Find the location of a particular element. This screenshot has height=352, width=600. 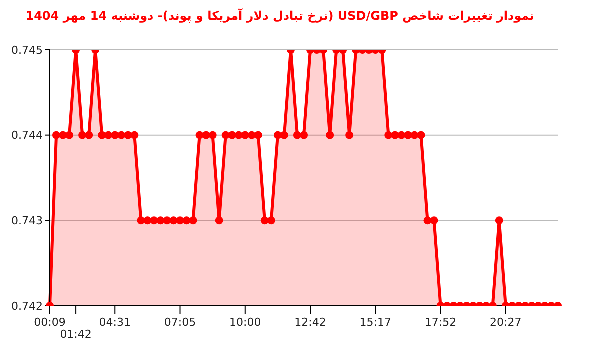

x-tick-label: 20:27 is located at coordinates (506, 322).